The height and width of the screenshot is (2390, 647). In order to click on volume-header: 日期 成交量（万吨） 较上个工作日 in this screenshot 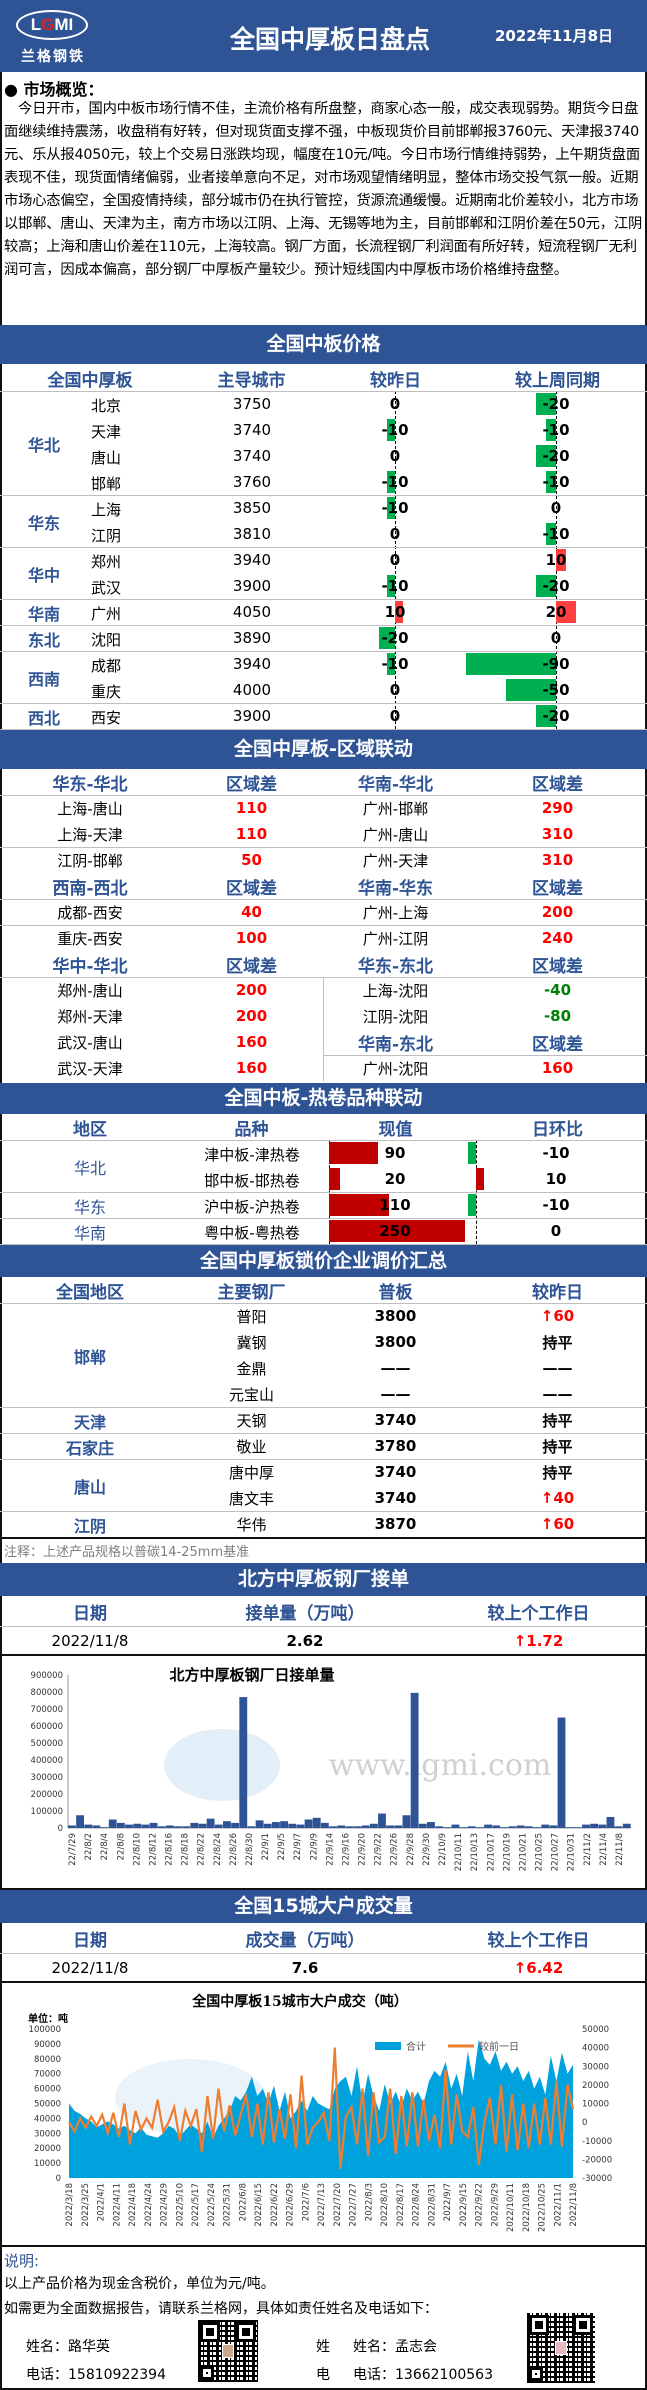, I will do `click(323, 1938)`.